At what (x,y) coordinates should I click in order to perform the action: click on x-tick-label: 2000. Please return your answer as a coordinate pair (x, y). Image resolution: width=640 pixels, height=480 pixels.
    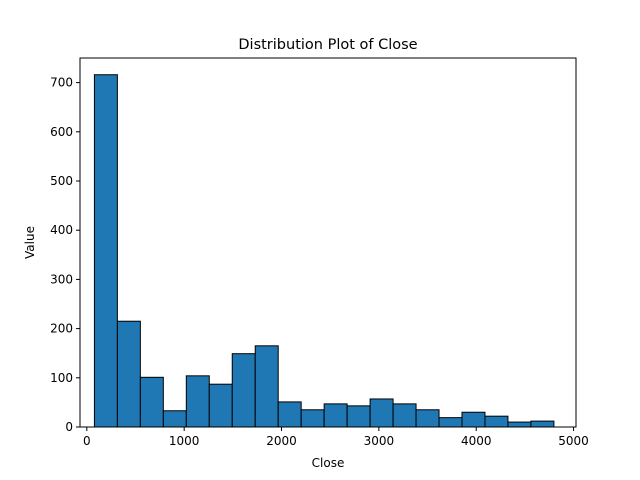
    Looking at the image, I should click on (281, 441).